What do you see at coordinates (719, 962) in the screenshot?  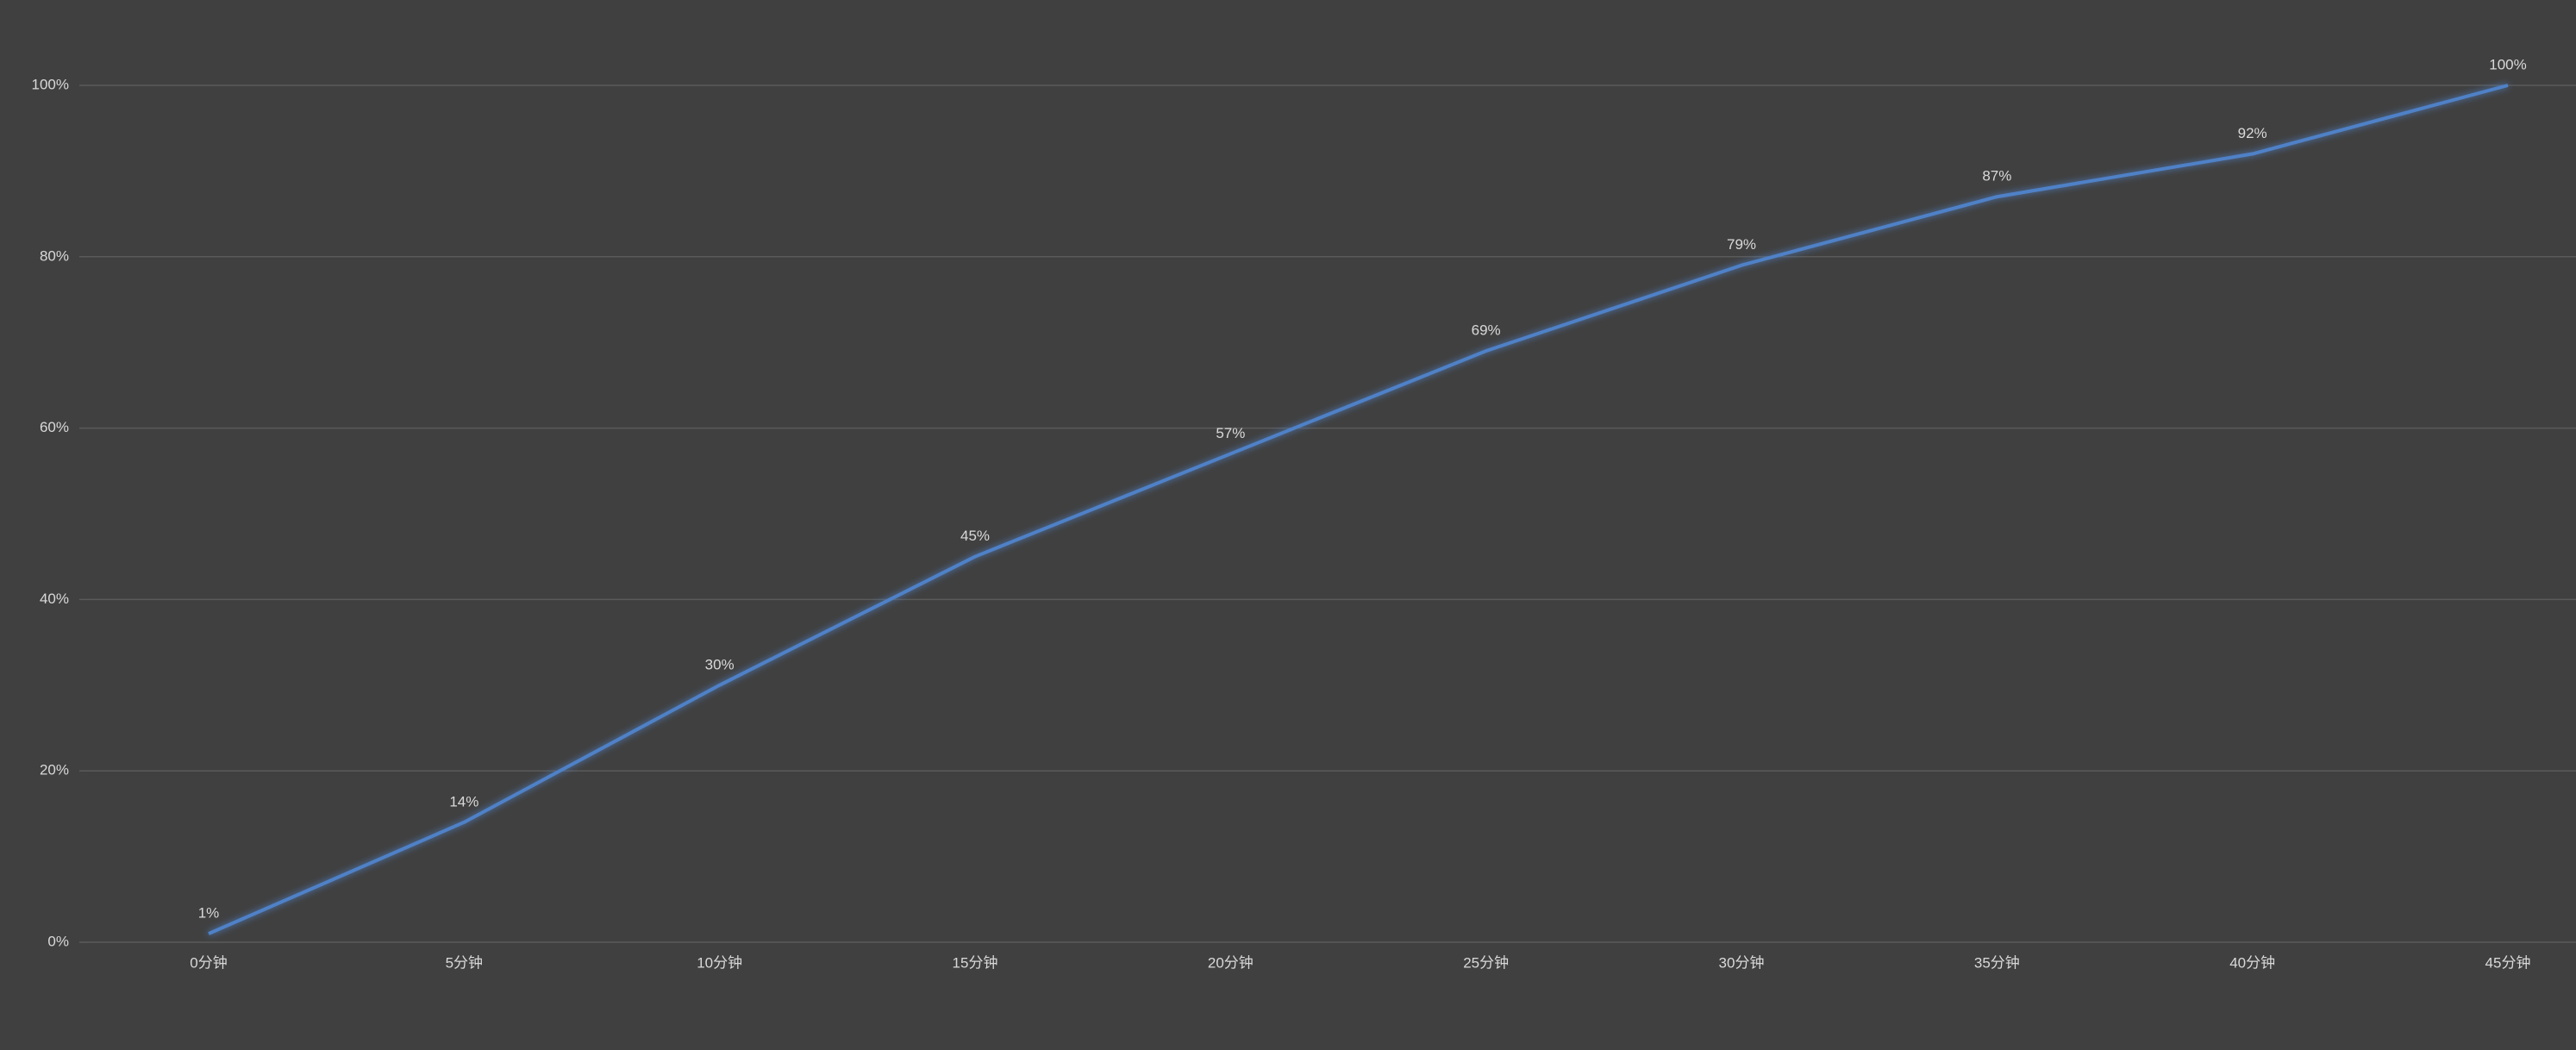 I see `x-tick-label: 10分钟` at bounding box center [719, 962].